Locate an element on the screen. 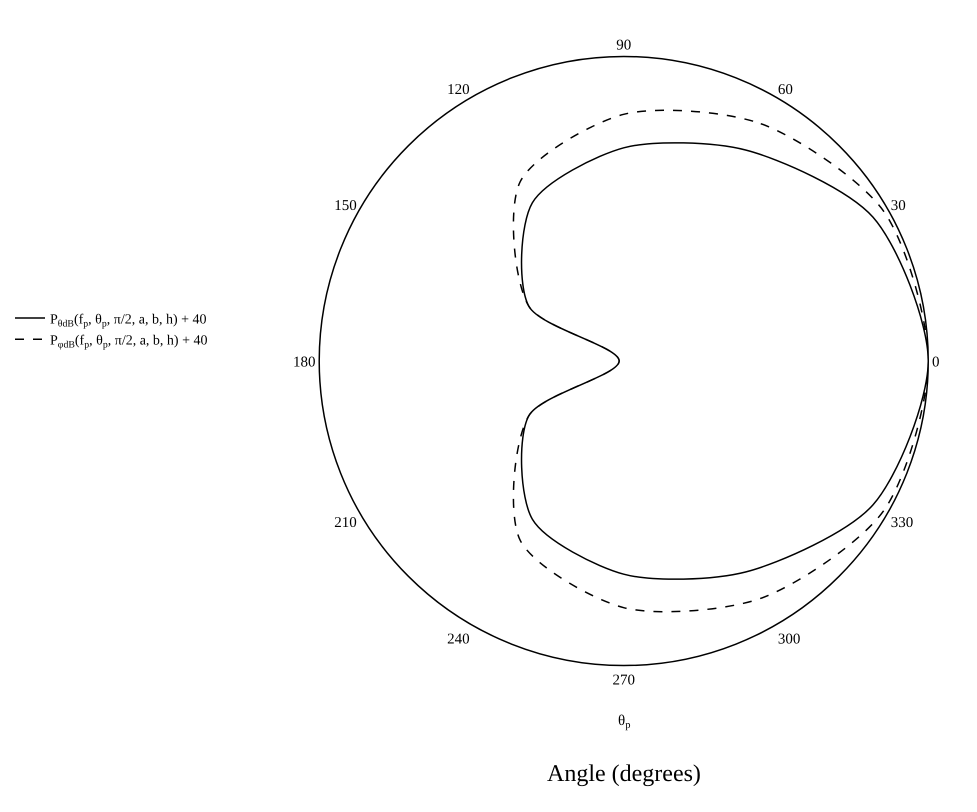  spoke-label: 30 is located at coordinates (898, 206).